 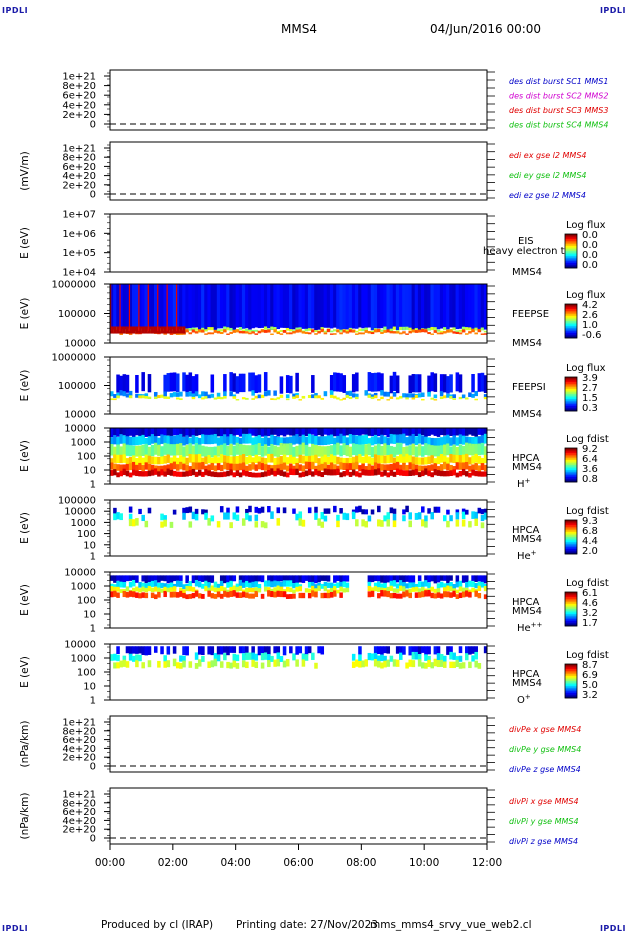 I want to click on panel-6-spacecraft-label: MMS4, so click(x=527, y=467).